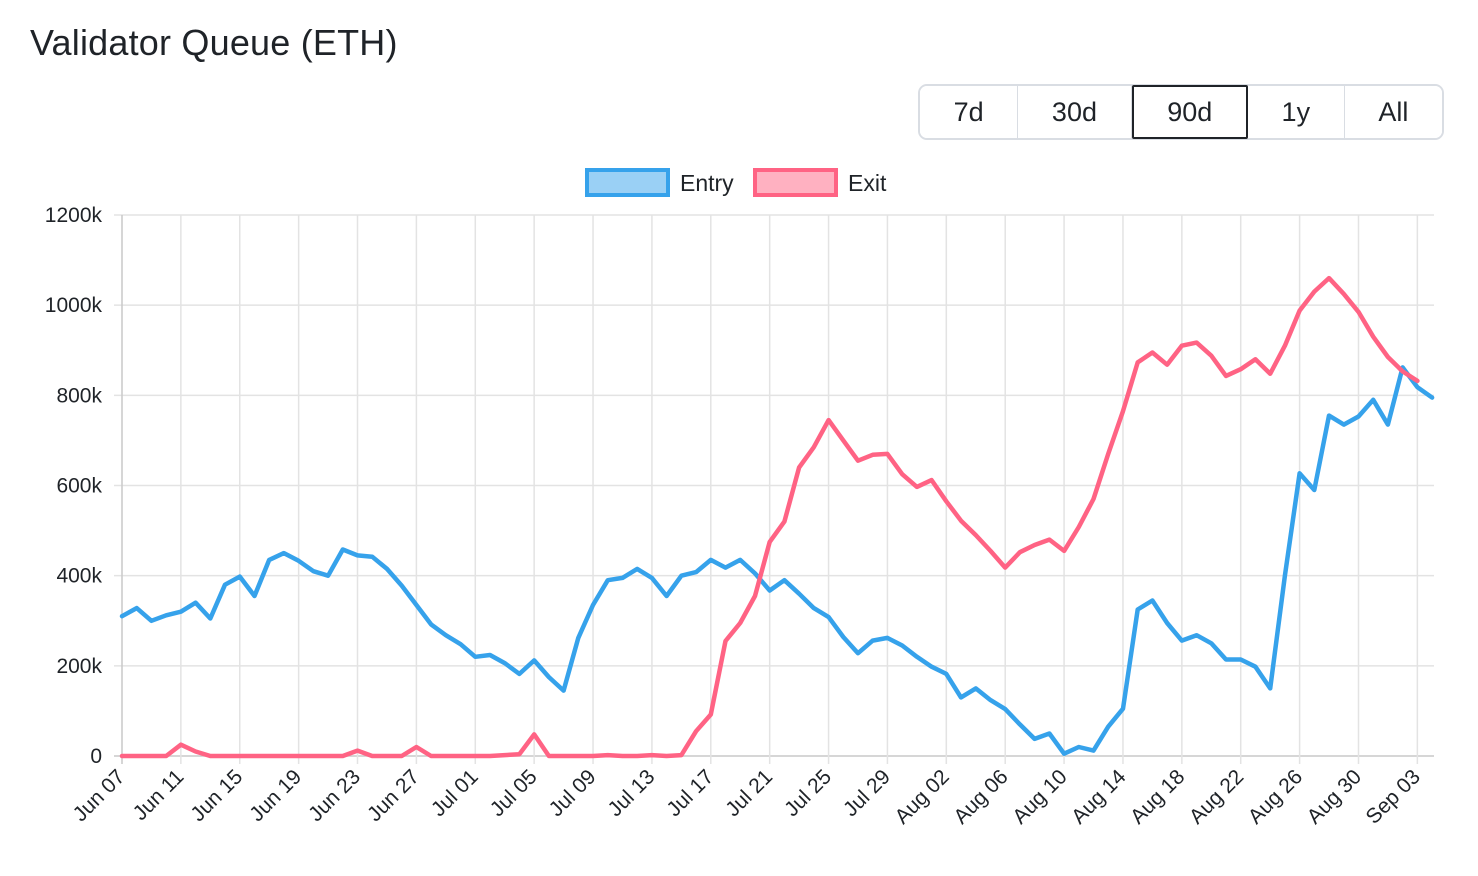  What do you see at coordinates (573, 793) in the screenshot?
I see `x-tick-label: Jul 09` at bounding box center [573, 793].